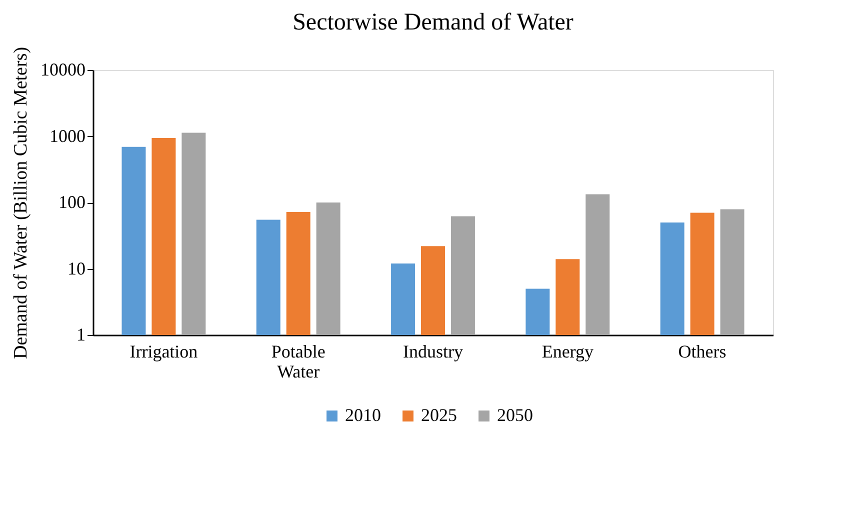  I want to click on y-axis-title: Demand of Water (Billion Cubic Meters), so click(21, 203).